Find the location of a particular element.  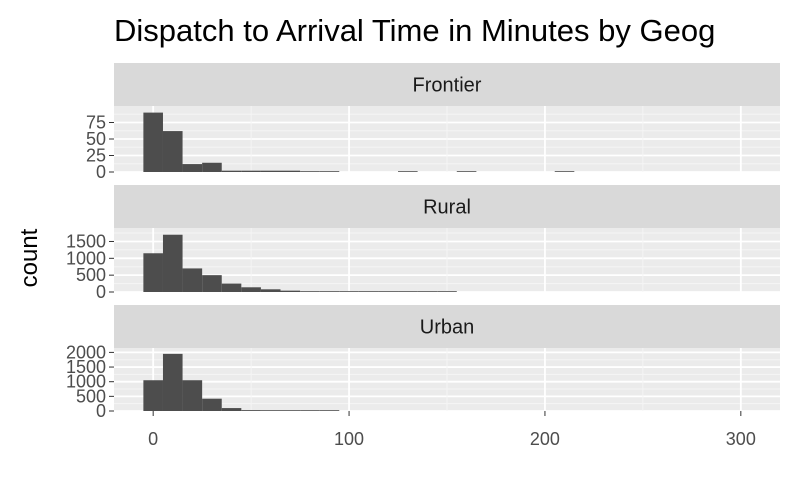

y-tick-label: 75 is located at coordinates (96, 123).